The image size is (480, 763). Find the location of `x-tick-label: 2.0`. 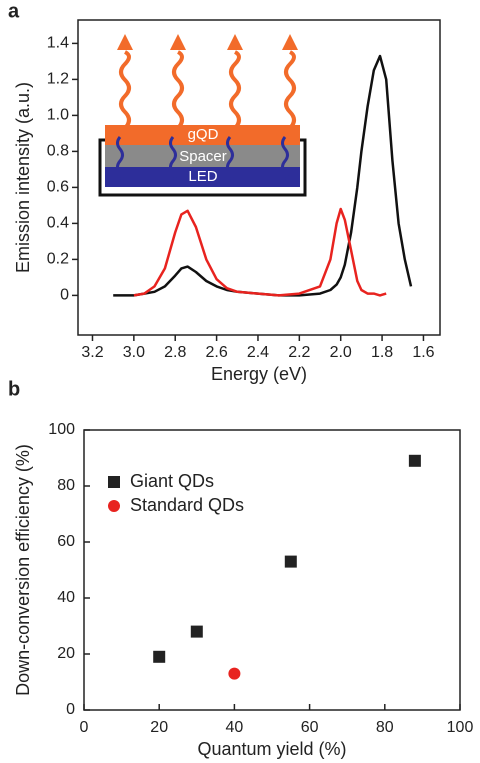

x-tick-label: 2.0 is located at coordinates (341, 352).